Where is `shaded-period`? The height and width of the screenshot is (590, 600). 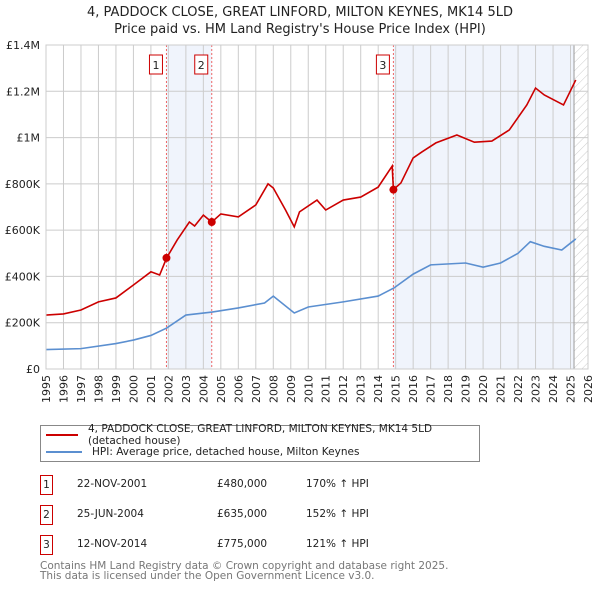
shaded-period is located at coordinates (189, 207).